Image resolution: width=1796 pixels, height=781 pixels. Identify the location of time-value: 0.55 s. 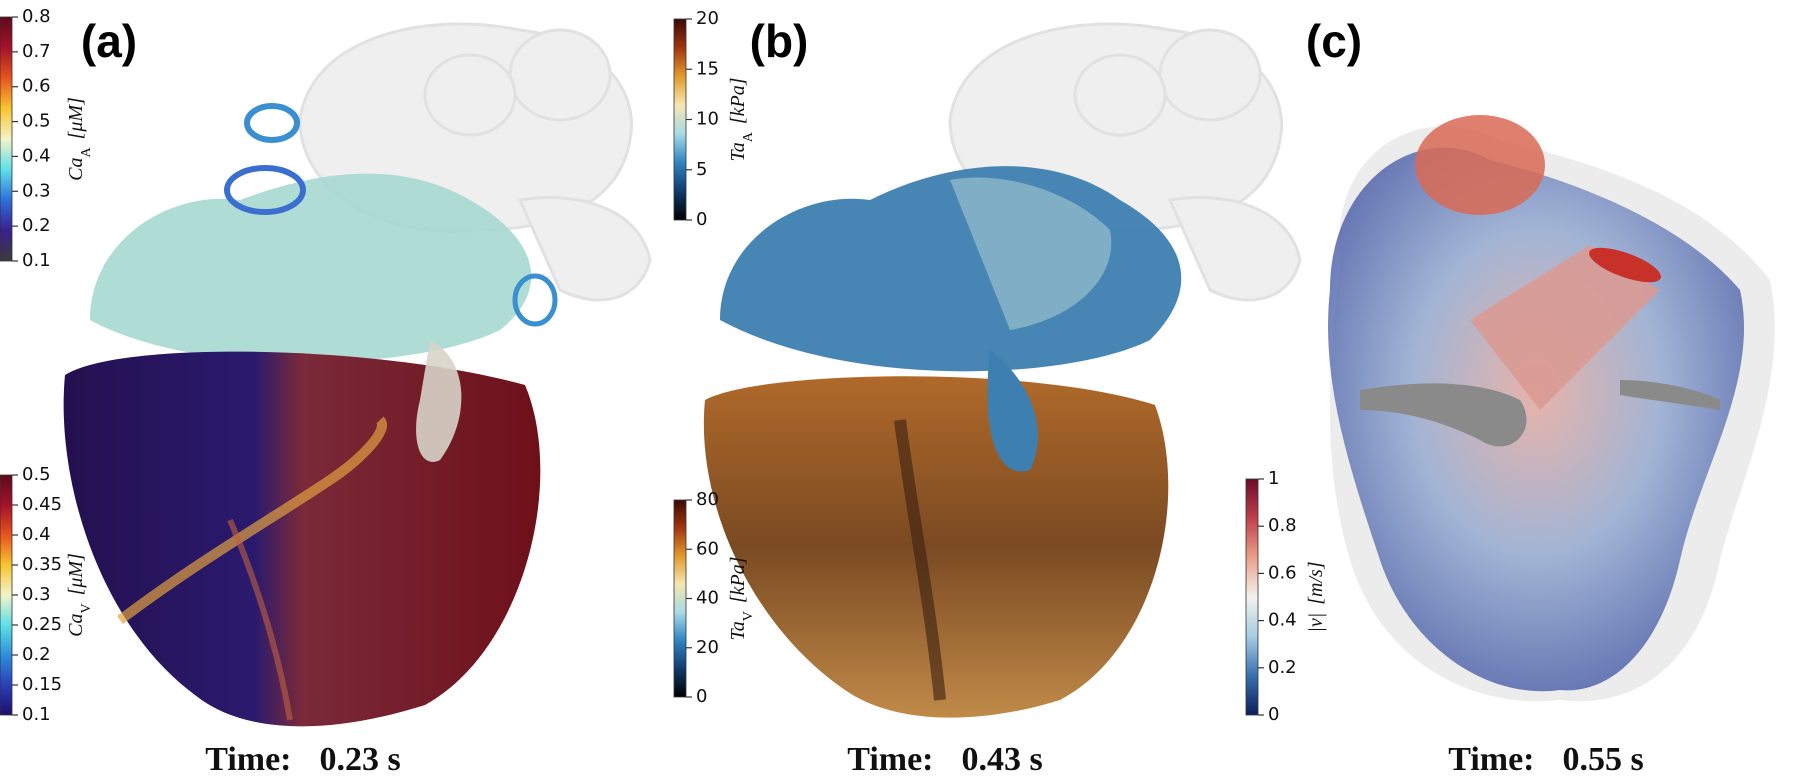
(1603, 759).